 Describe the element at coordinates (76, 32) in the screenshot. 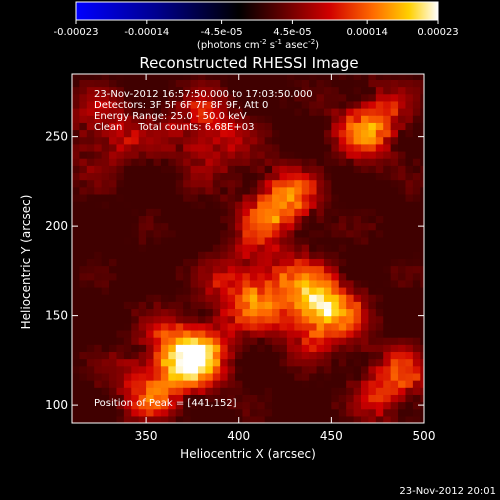

I see `colorbar-tick-label: -0.00023` at that location.